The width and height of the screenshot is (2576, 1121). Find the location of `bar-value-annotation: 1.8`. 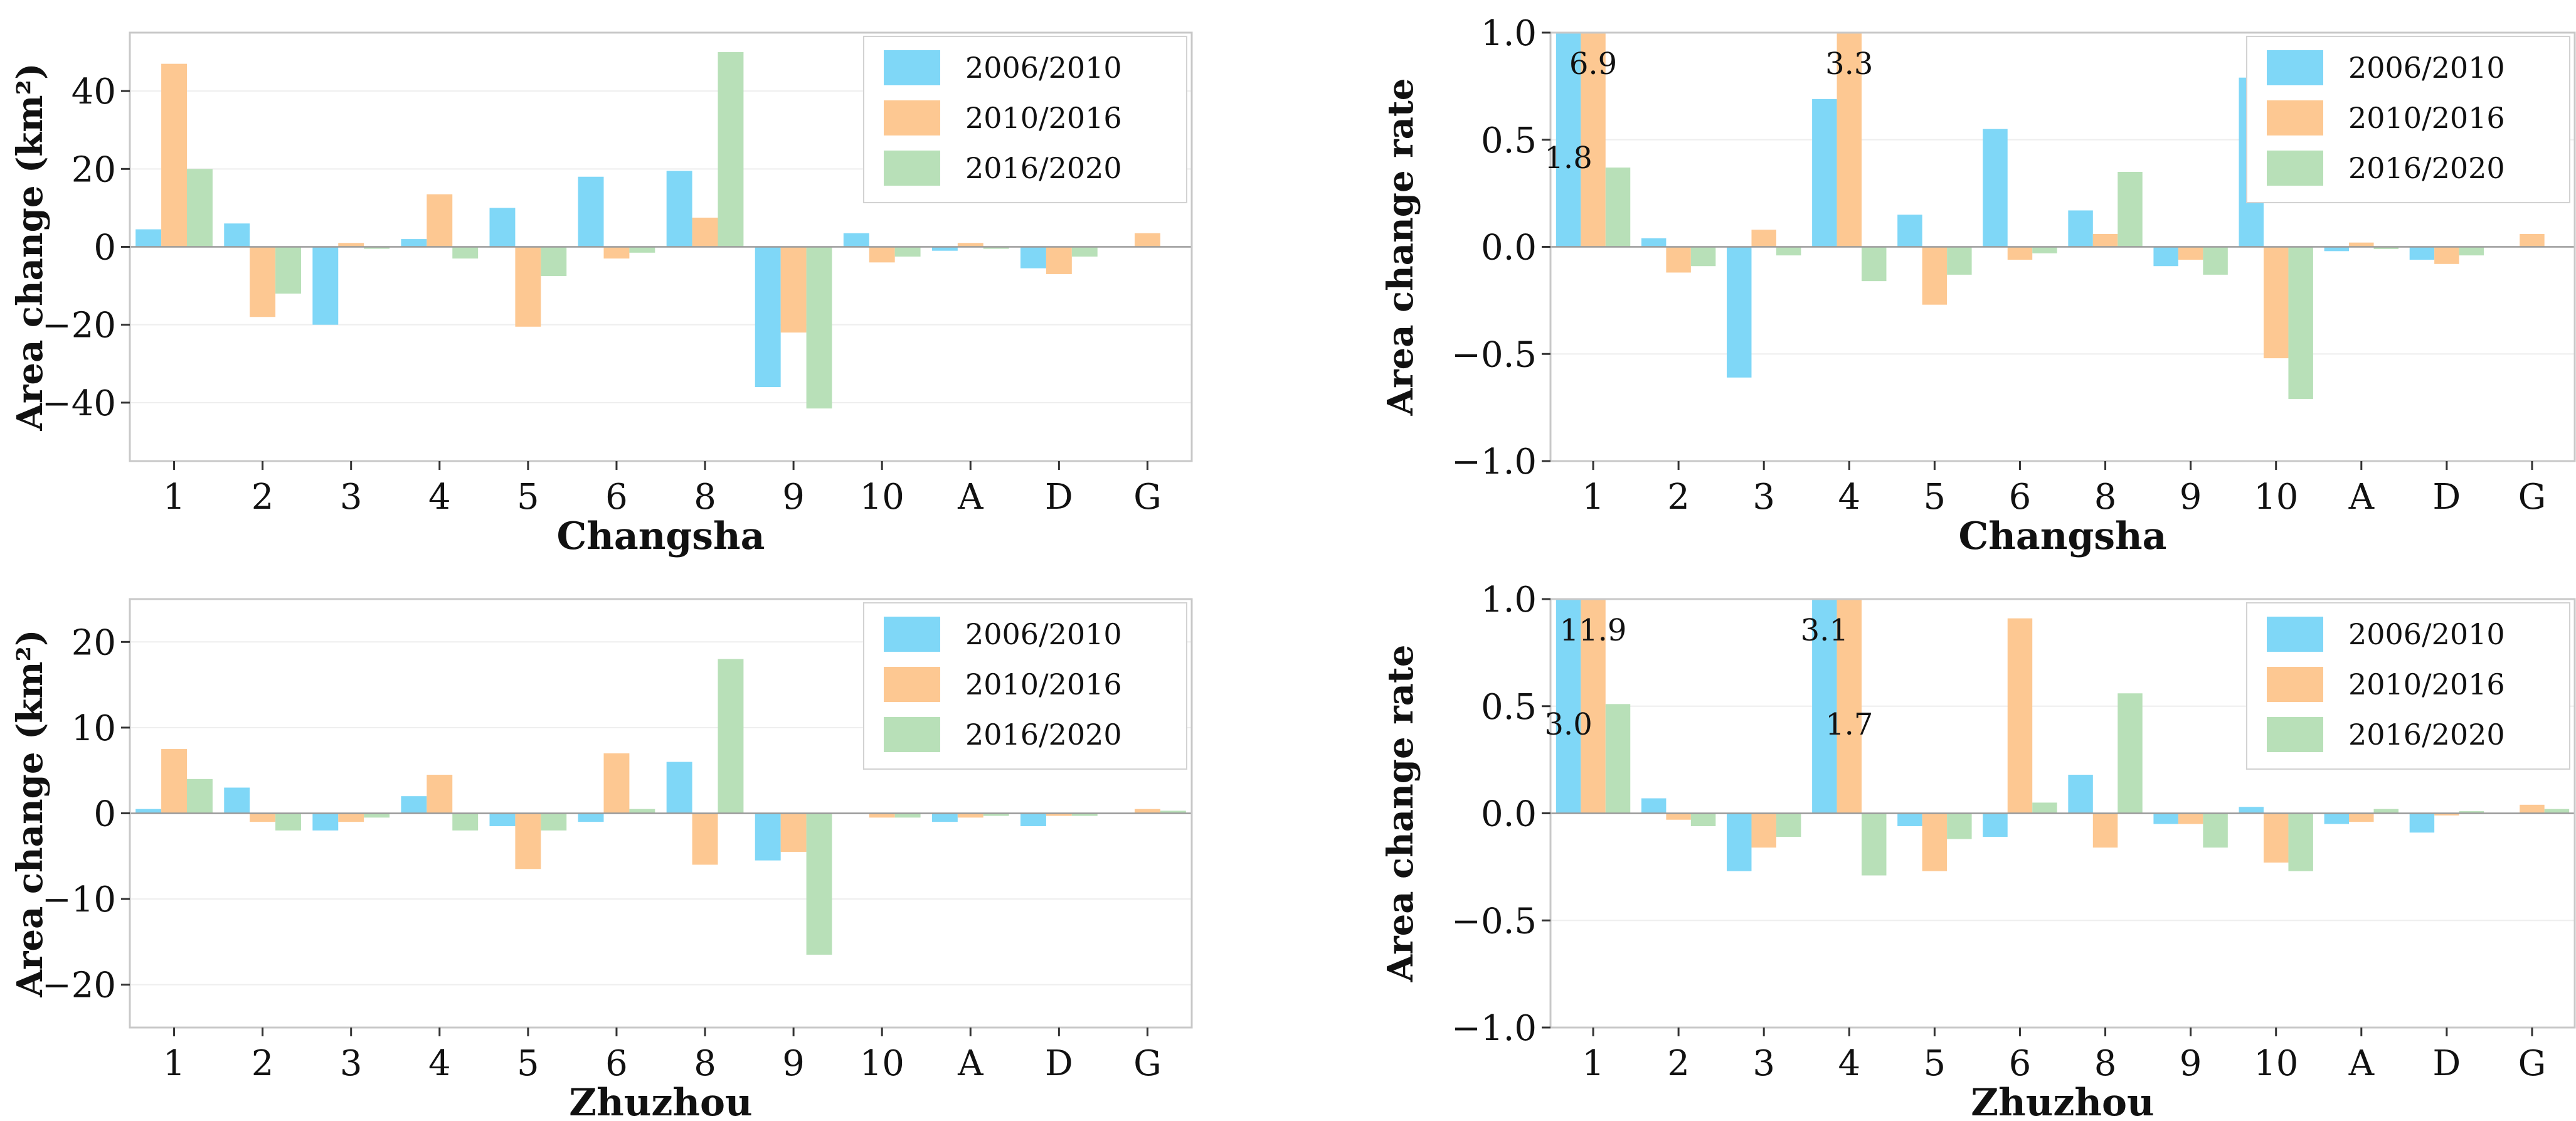

bar-value-annotation: 1.8 is located at coordinates (1568, 158).